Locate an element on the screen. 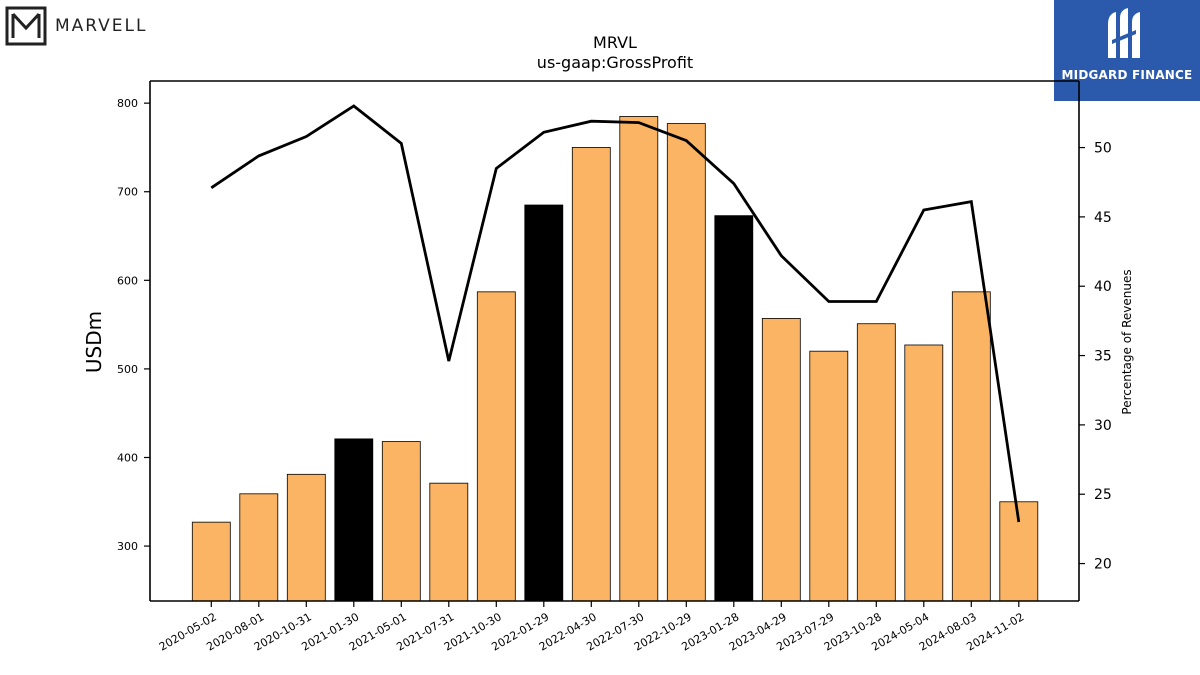 Image resolution: width=1200 pixels, height=675 pixels. y2-tick-label-25: 25 is located at coordinates (1103, 495).